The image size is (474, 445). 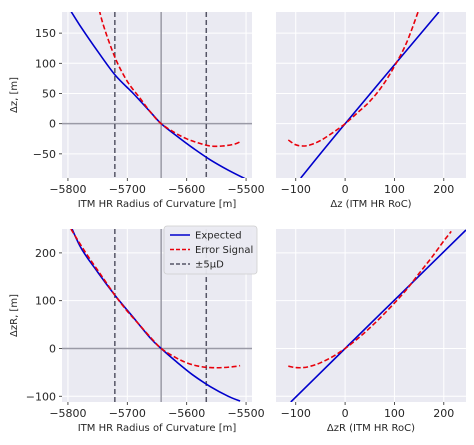 I want to click on y-axis-label: Δz, [m], so click(x=14, y=95).